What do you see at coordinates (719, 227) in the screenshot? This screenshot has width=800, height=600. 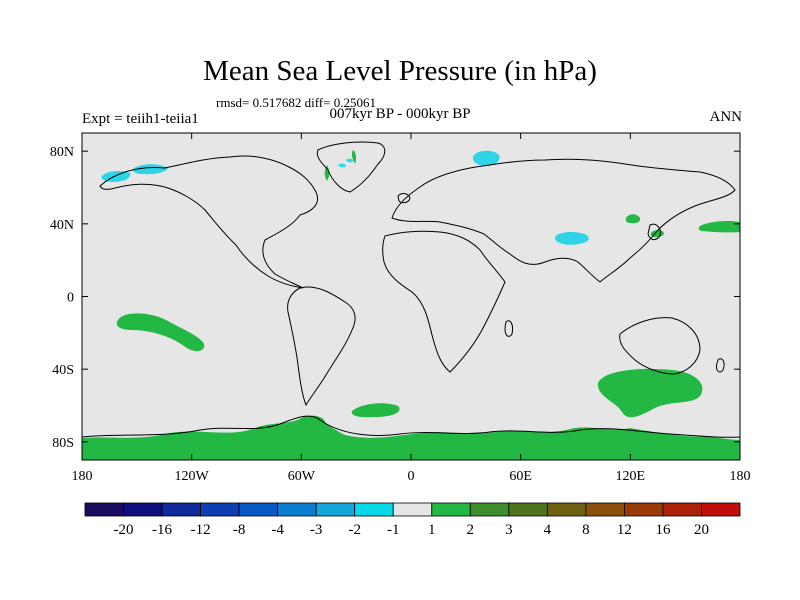 I see `shading-north-pacific` at bounding box center [719, 227].